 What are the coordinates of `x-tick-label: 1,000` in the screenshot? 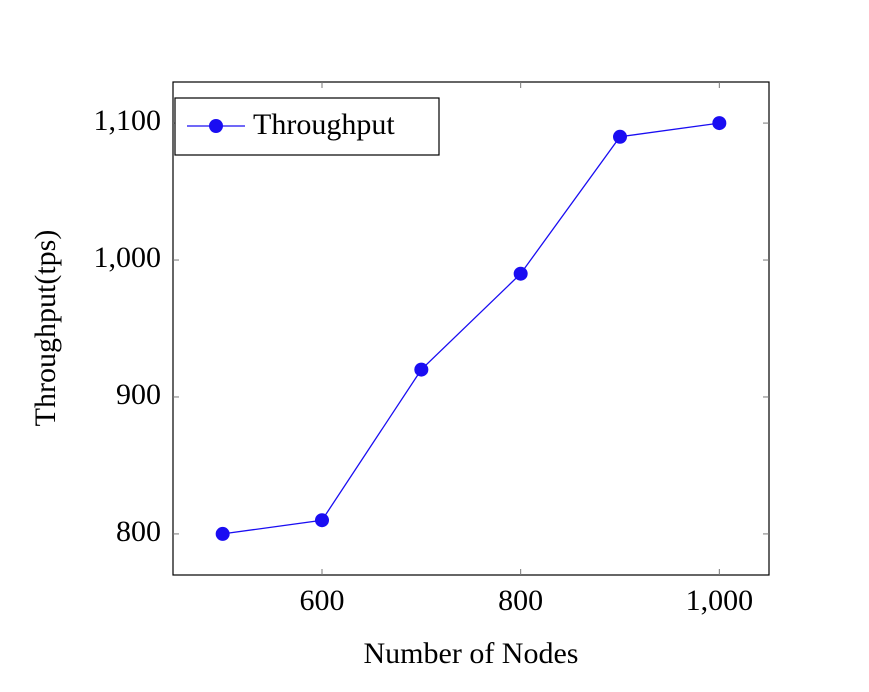 It's located at (720, 600).